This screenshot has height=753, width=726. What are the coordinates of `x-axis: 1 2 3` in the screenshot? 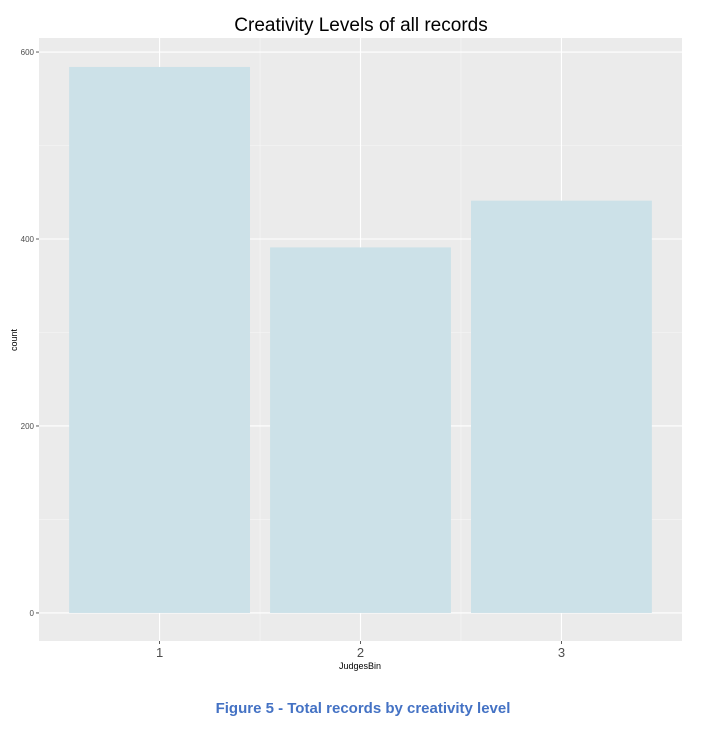 It's located at (360, 650).